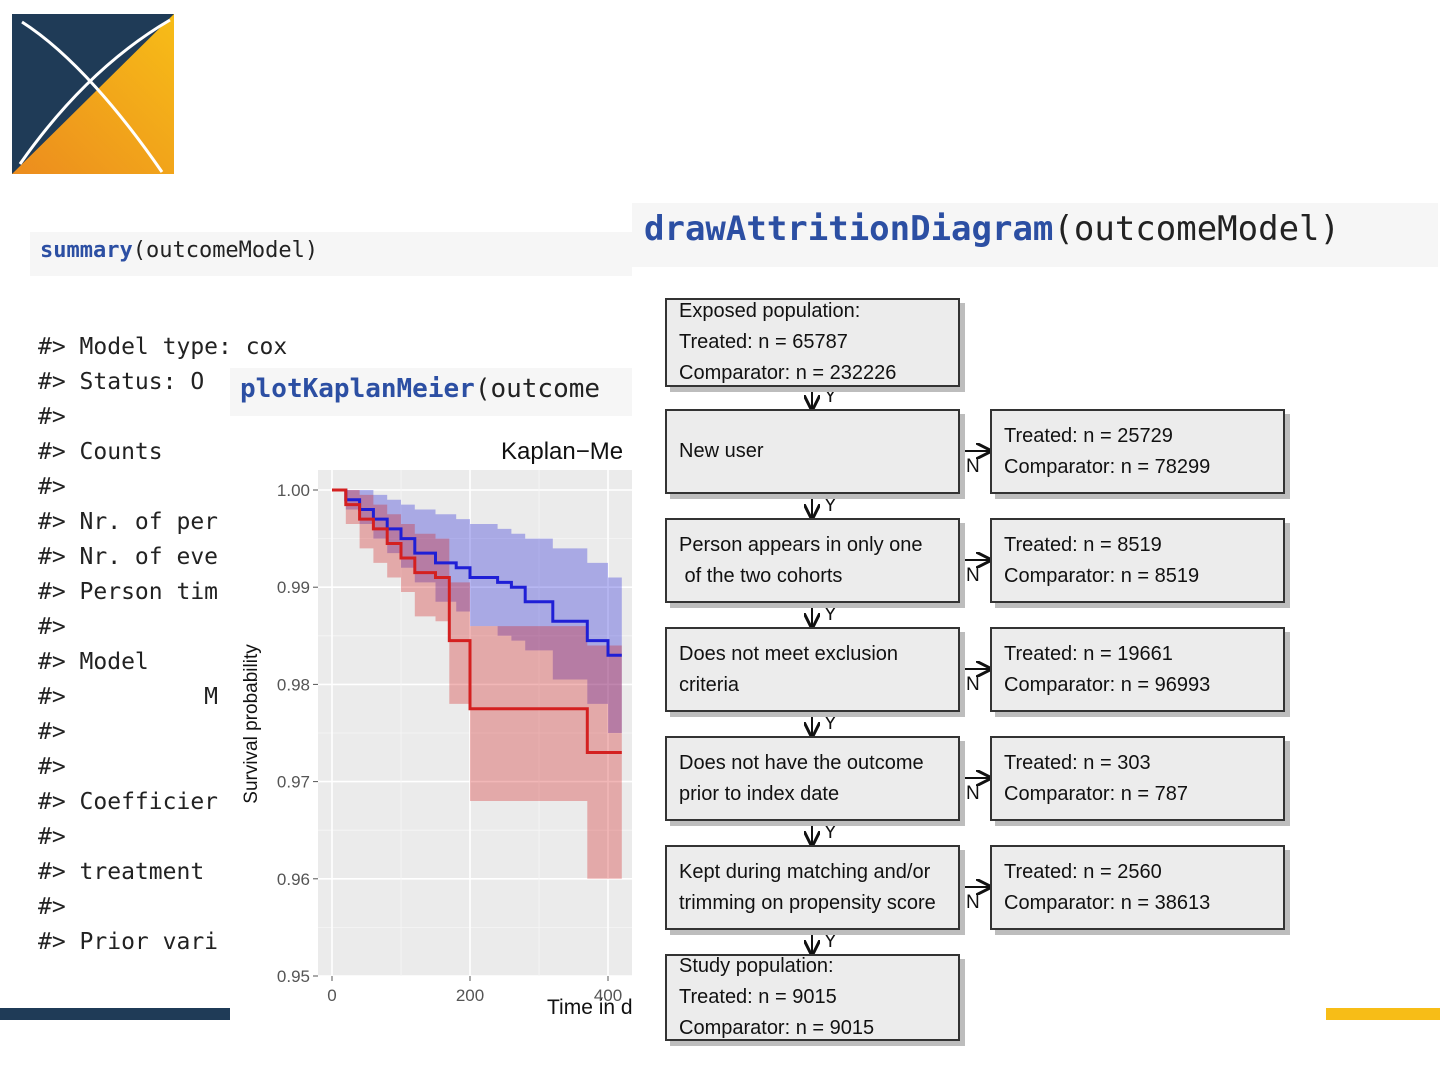  What do you see at coordinates (163, 347) in the screenshot?
I see `summary-line: #> Model type: cox` at bounding box center [163, 347].